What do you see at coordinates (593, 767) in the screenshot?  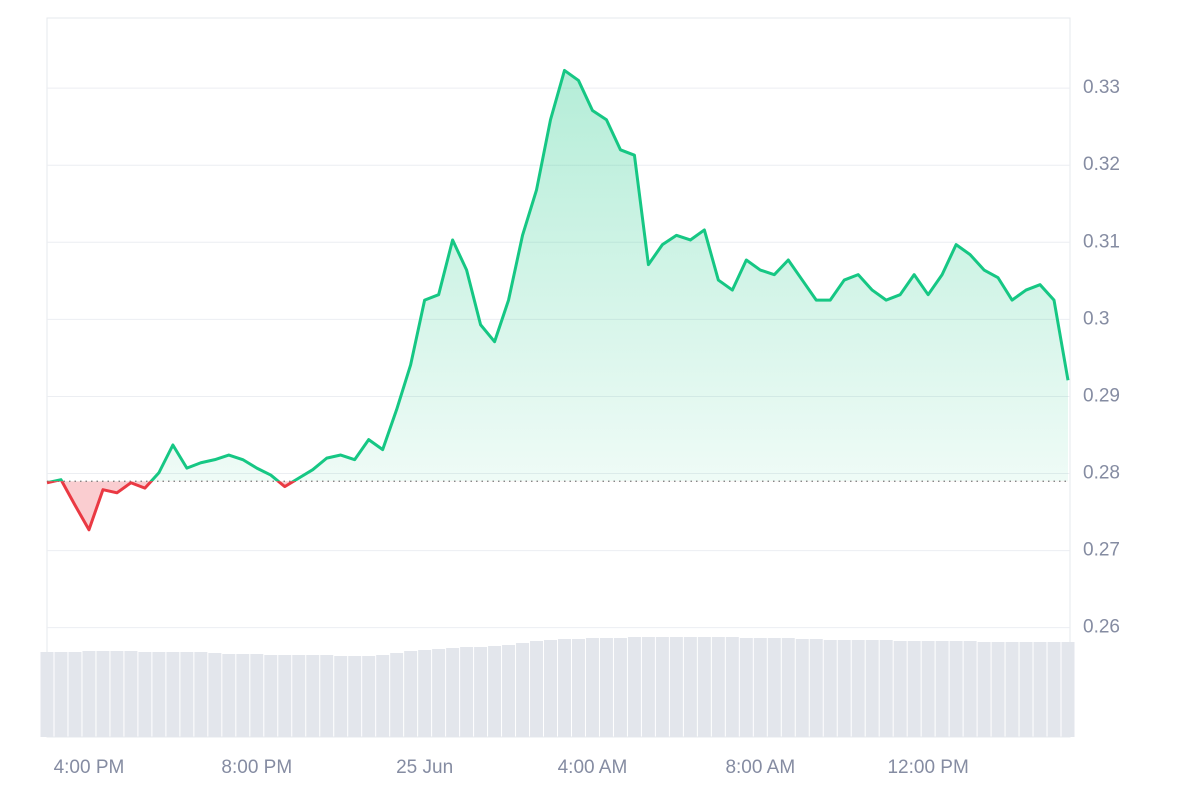 I see `x-tick-label: 4:00 AM` at bounding box center [593, 767].